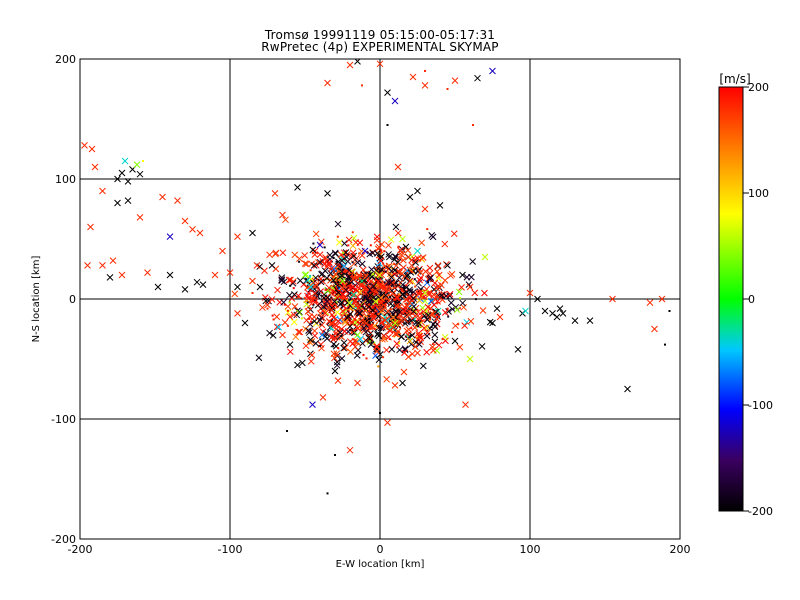  What do you see at coordinates (65, 59) in the screenshot?
I see `y-tick-label: 200` at bounding box center [65, 59].